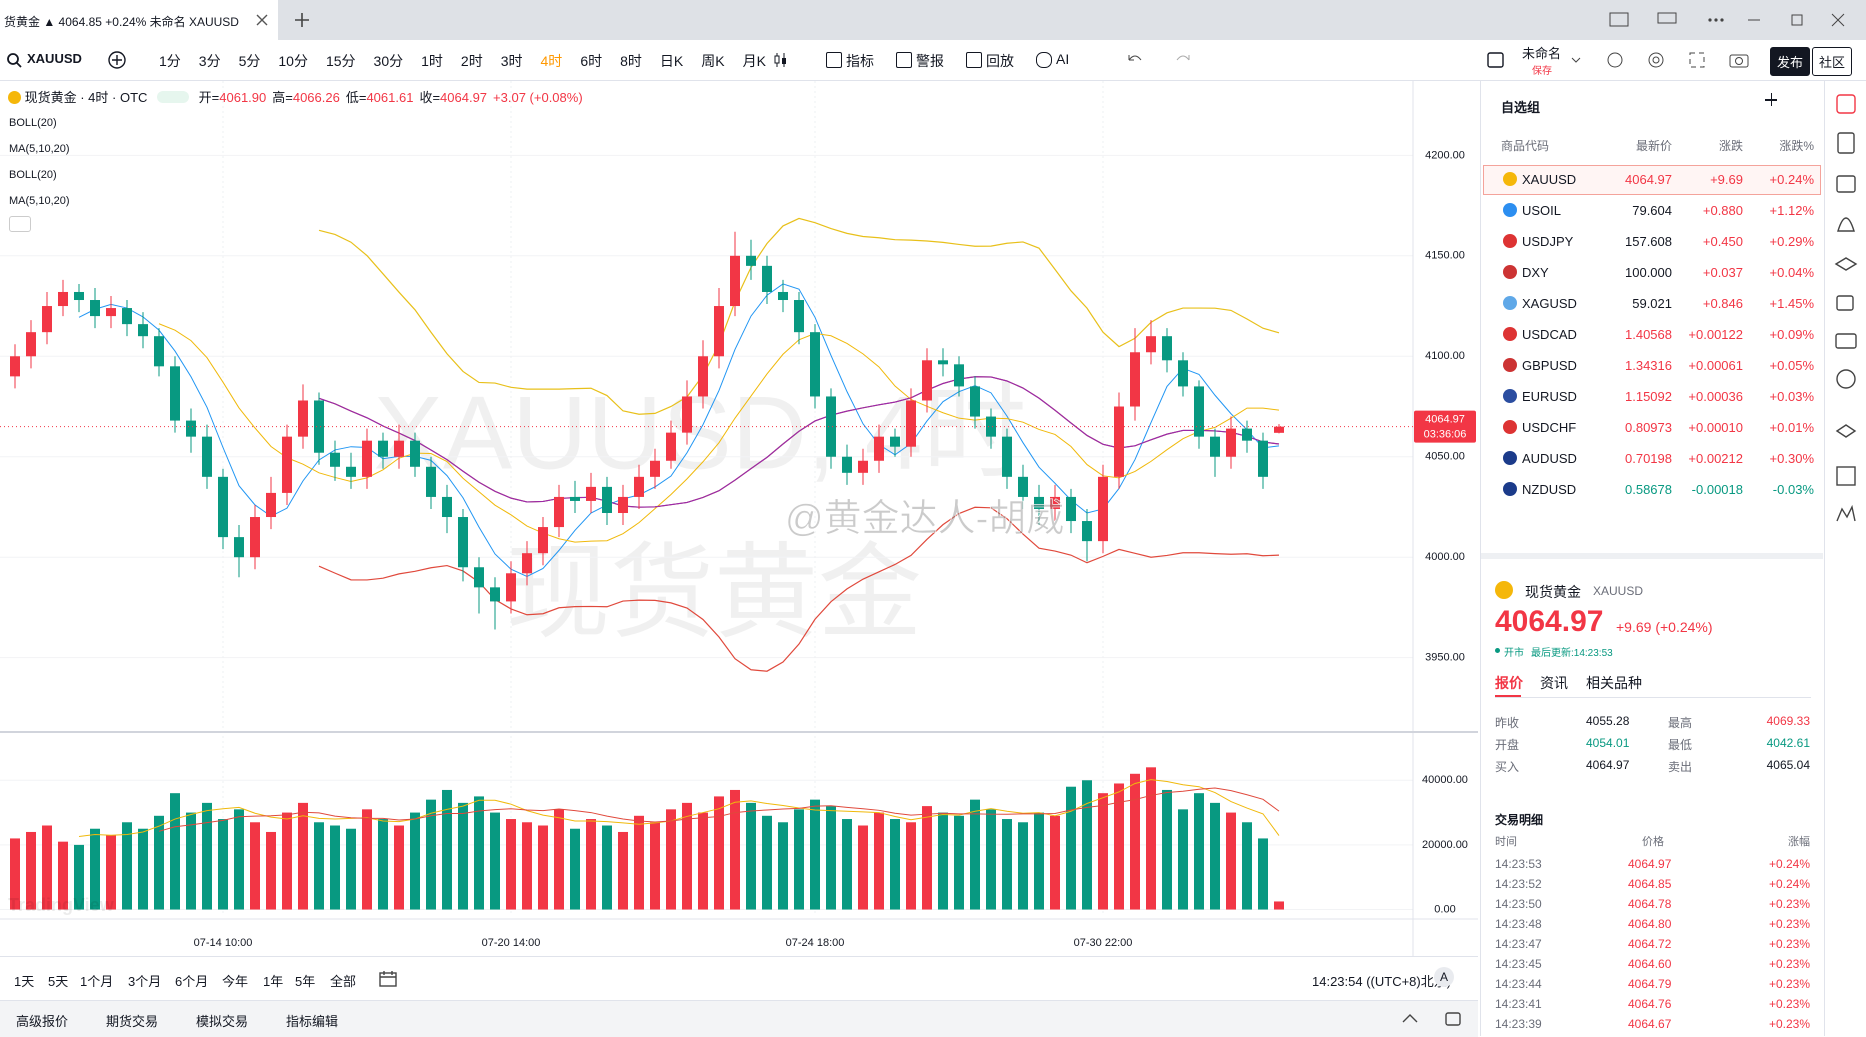 This screenshot has width=1866, height=1037. I want to click on selected-row, so click(1652, 180).